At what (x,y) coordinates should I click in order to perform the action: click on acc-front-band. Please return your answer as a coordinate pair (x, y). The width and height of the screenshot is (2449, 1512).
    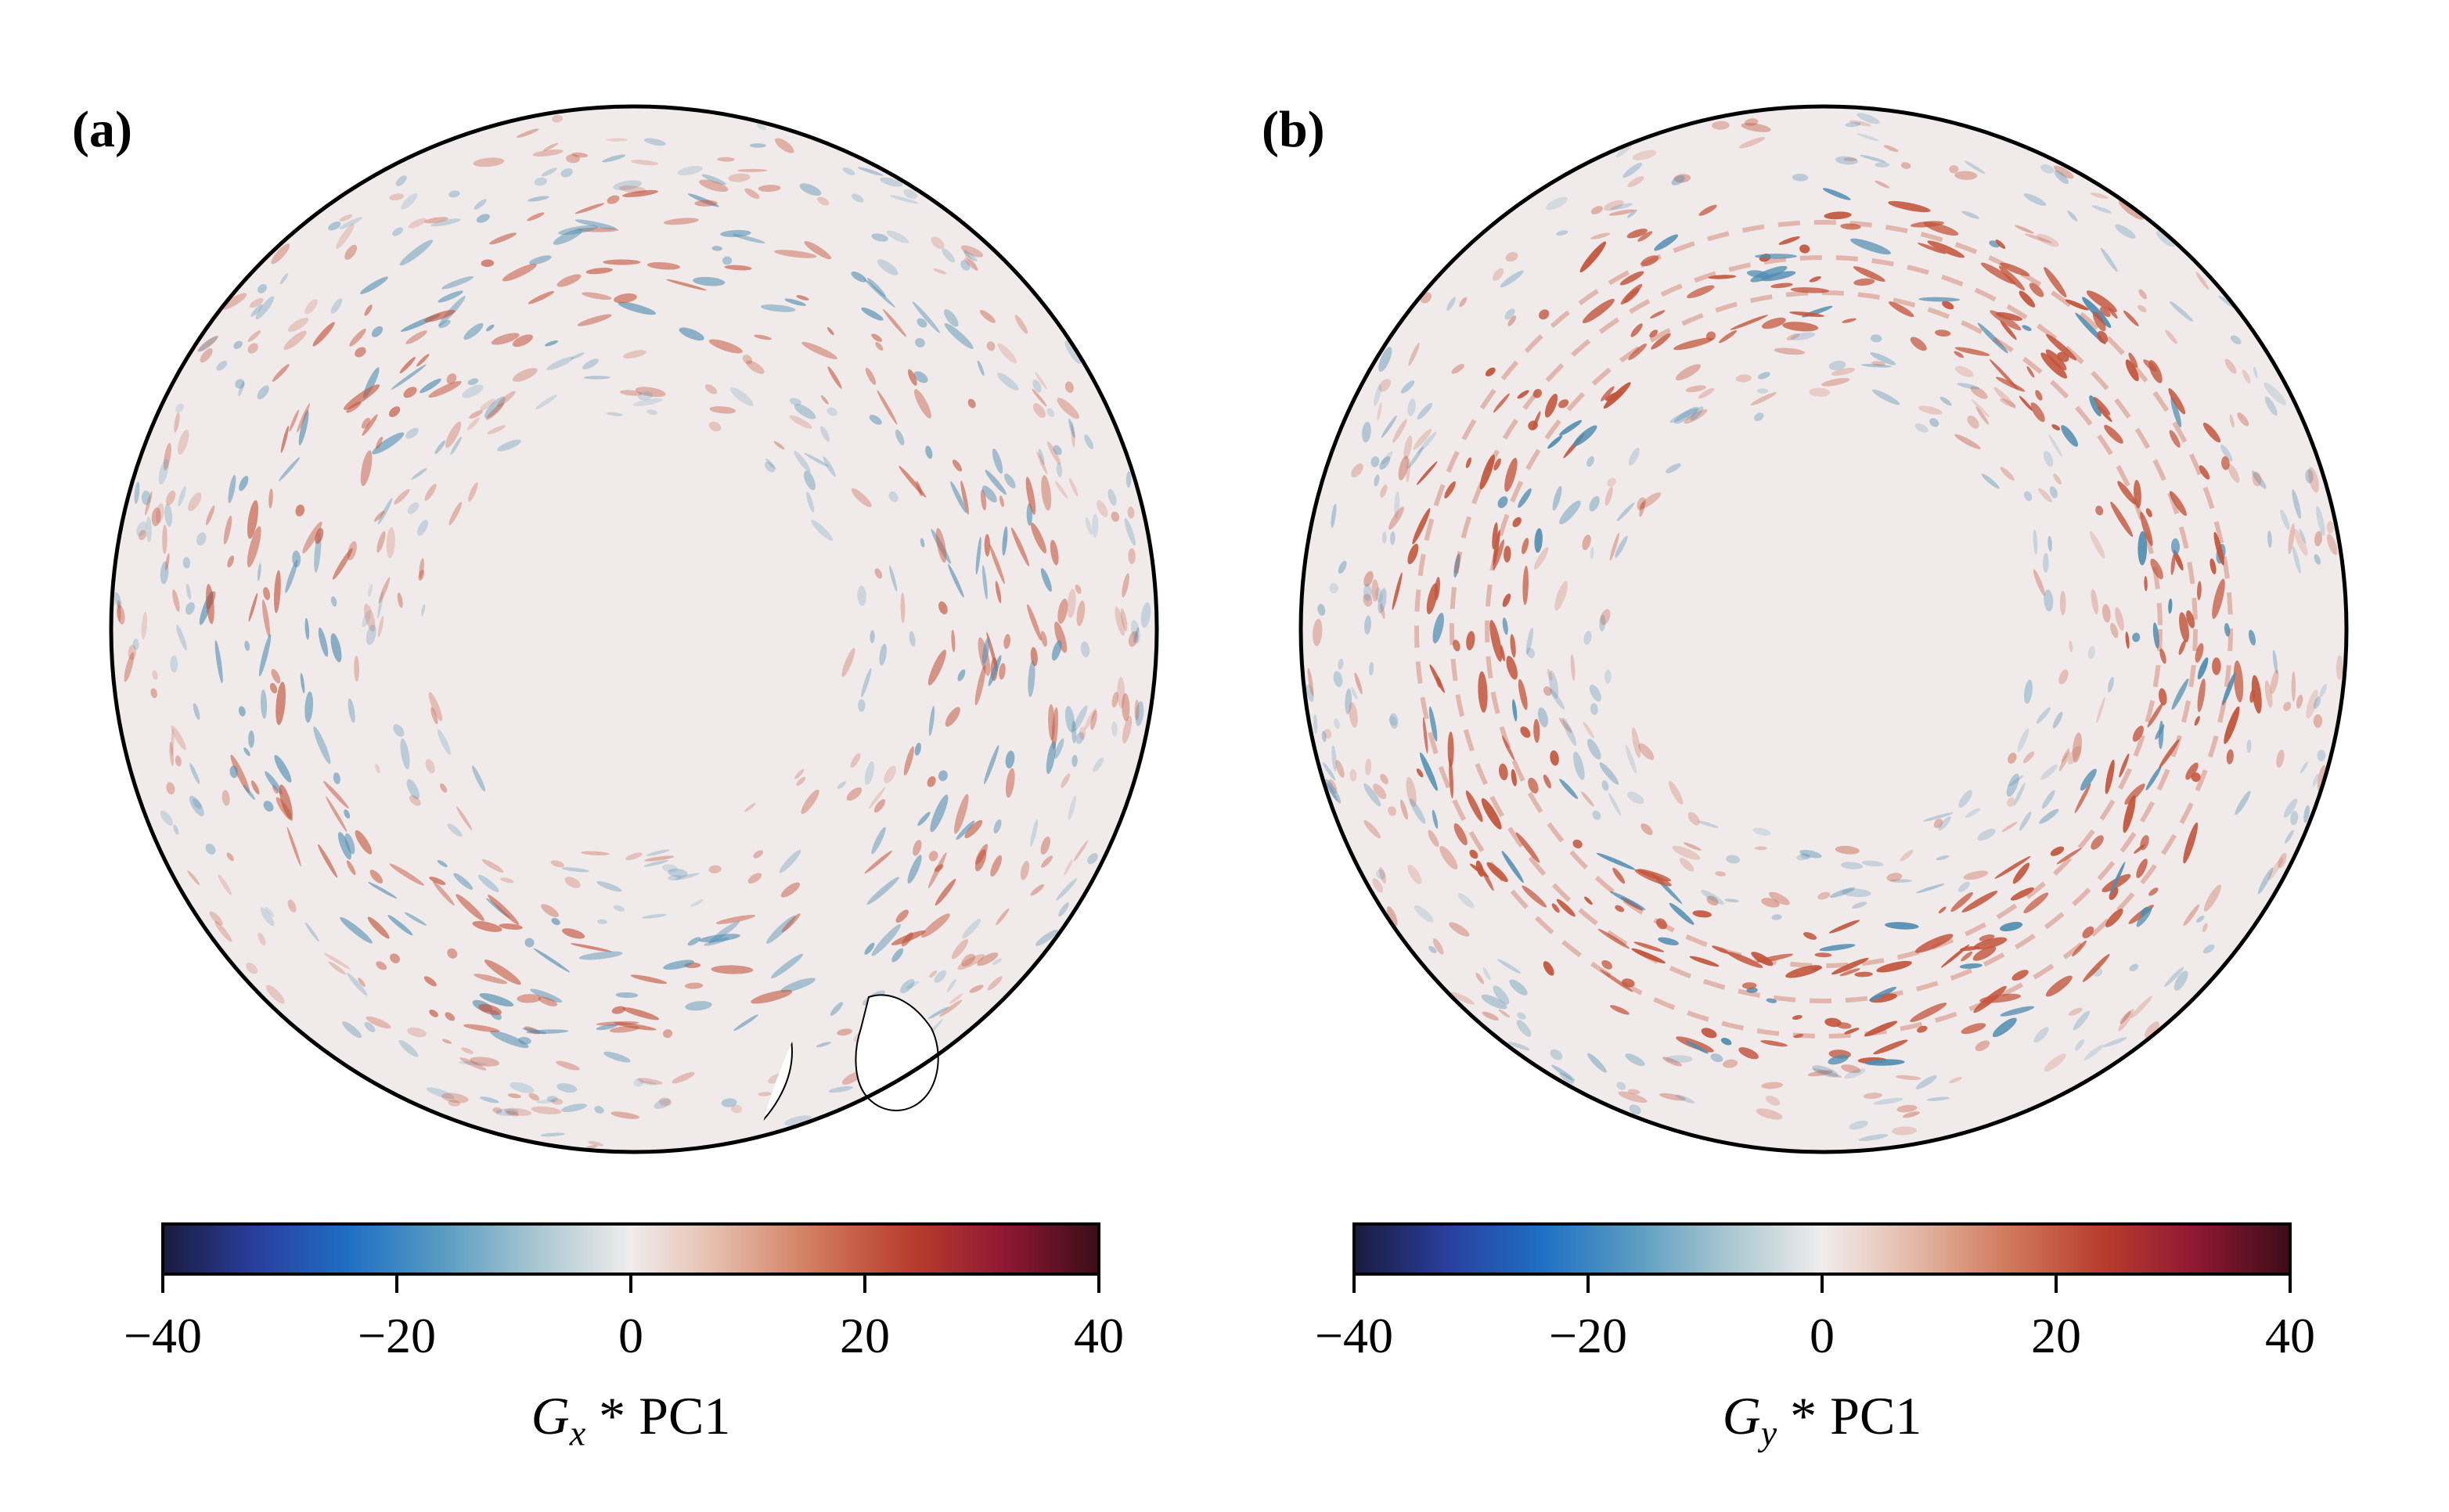
    Looking at the image, I should click on (1824, 629).